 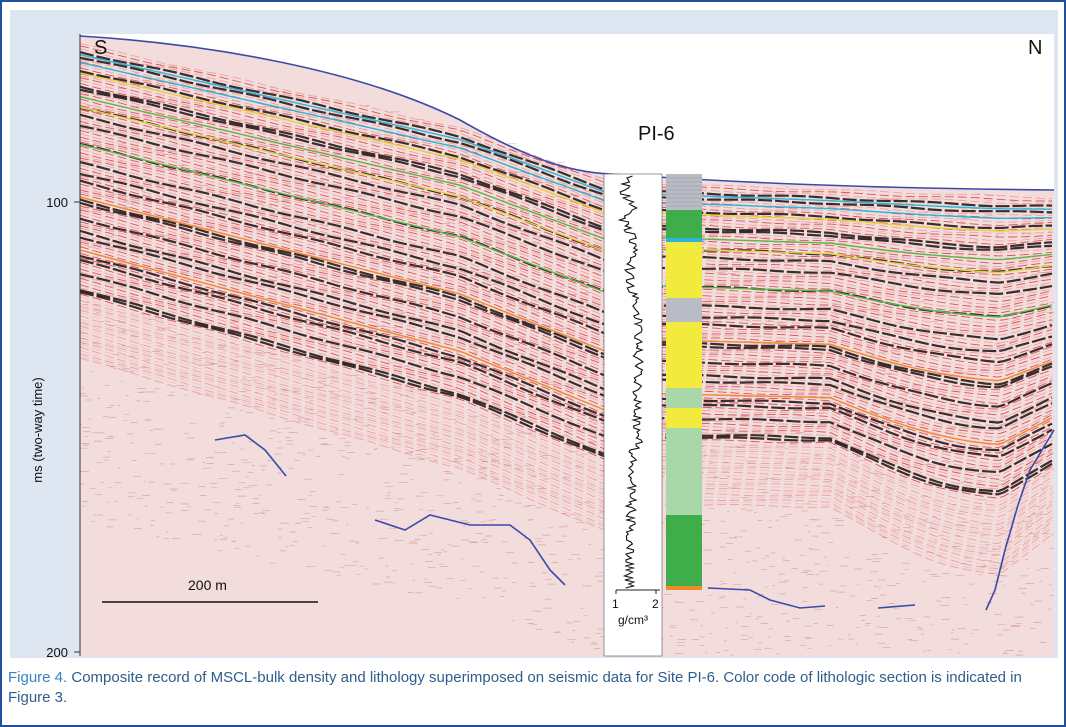 What do you see at coordinates (57, 202) in the screenshot?
I see `y-tick-label-100: 100` at bounding box center [57, 202].